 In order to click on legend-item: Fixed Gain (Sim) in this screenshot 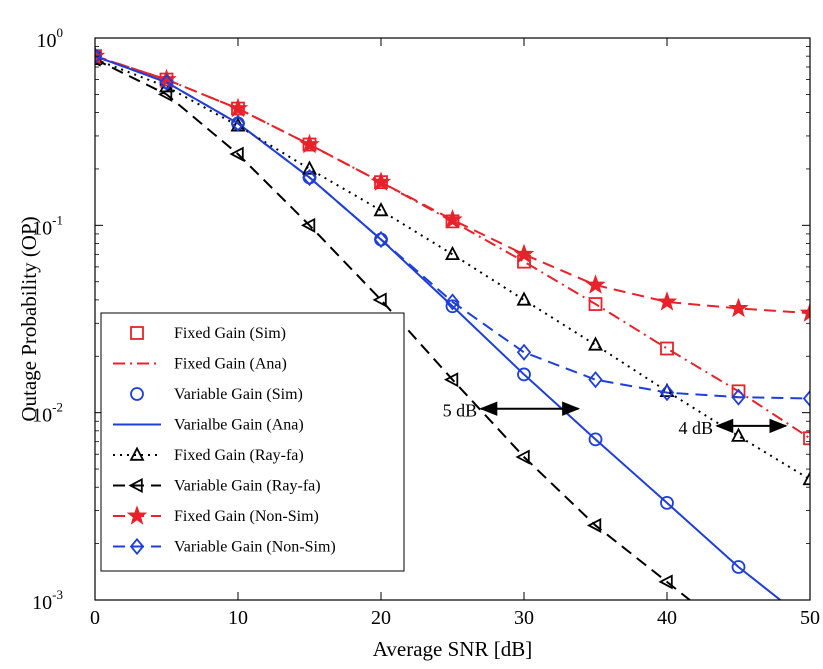, I will do `click(208, 333)`.